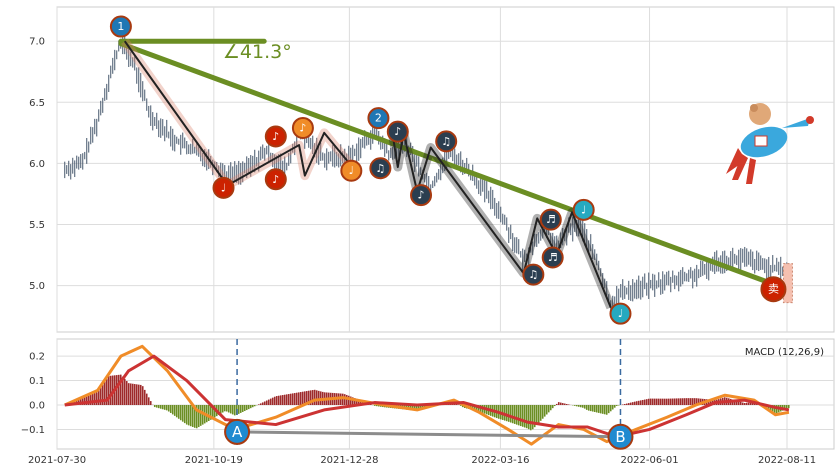 The height and width of the screenshot is (471, 840). I want to click on macd-y-tick-label: 0.0, so click(37, 406).